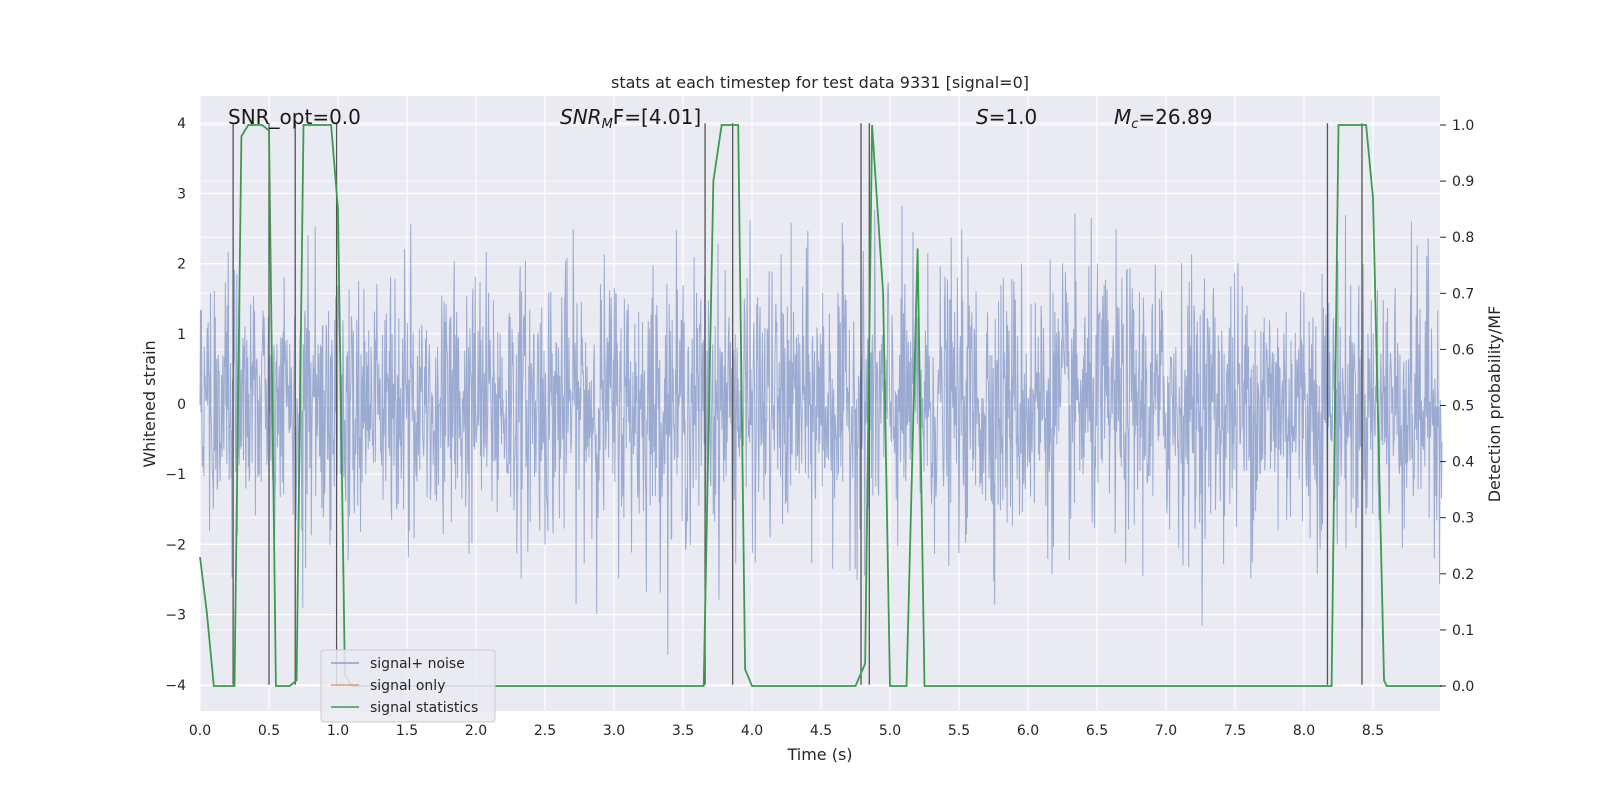 The image size is (1600, 800). What do you see at coordinates (407, 731) in the screenshot?
I see `x-tick-label: 1.5` at bounding box center [407, 731].